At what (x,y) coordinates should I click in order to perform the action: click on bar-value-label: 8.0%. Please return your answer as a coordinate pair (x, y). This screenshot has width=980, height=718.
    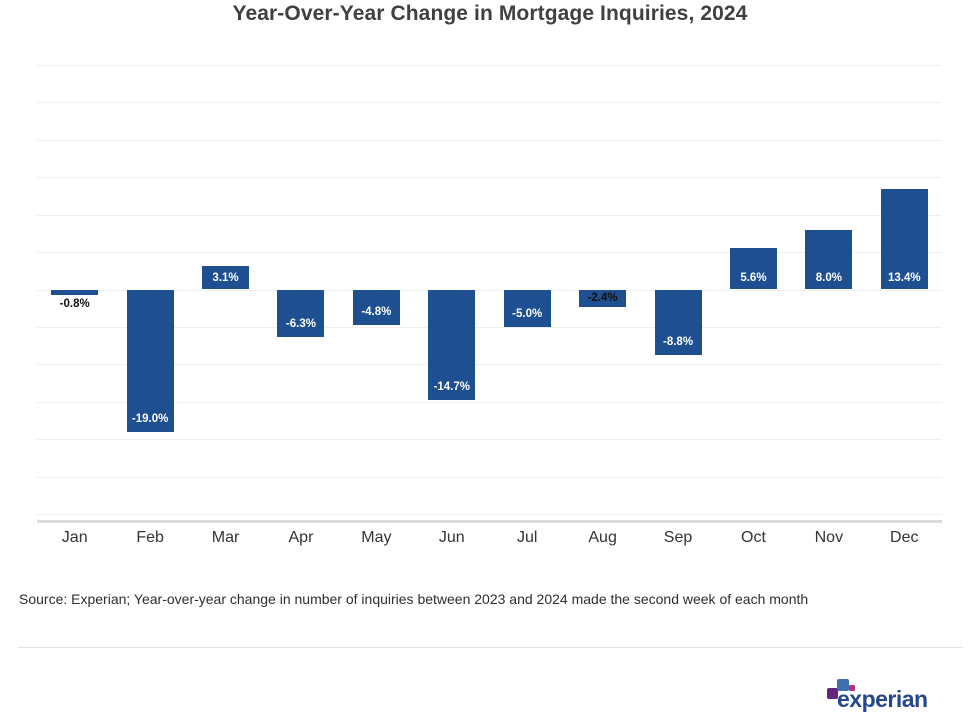
    Looking at the image, I should click on (828, 277).